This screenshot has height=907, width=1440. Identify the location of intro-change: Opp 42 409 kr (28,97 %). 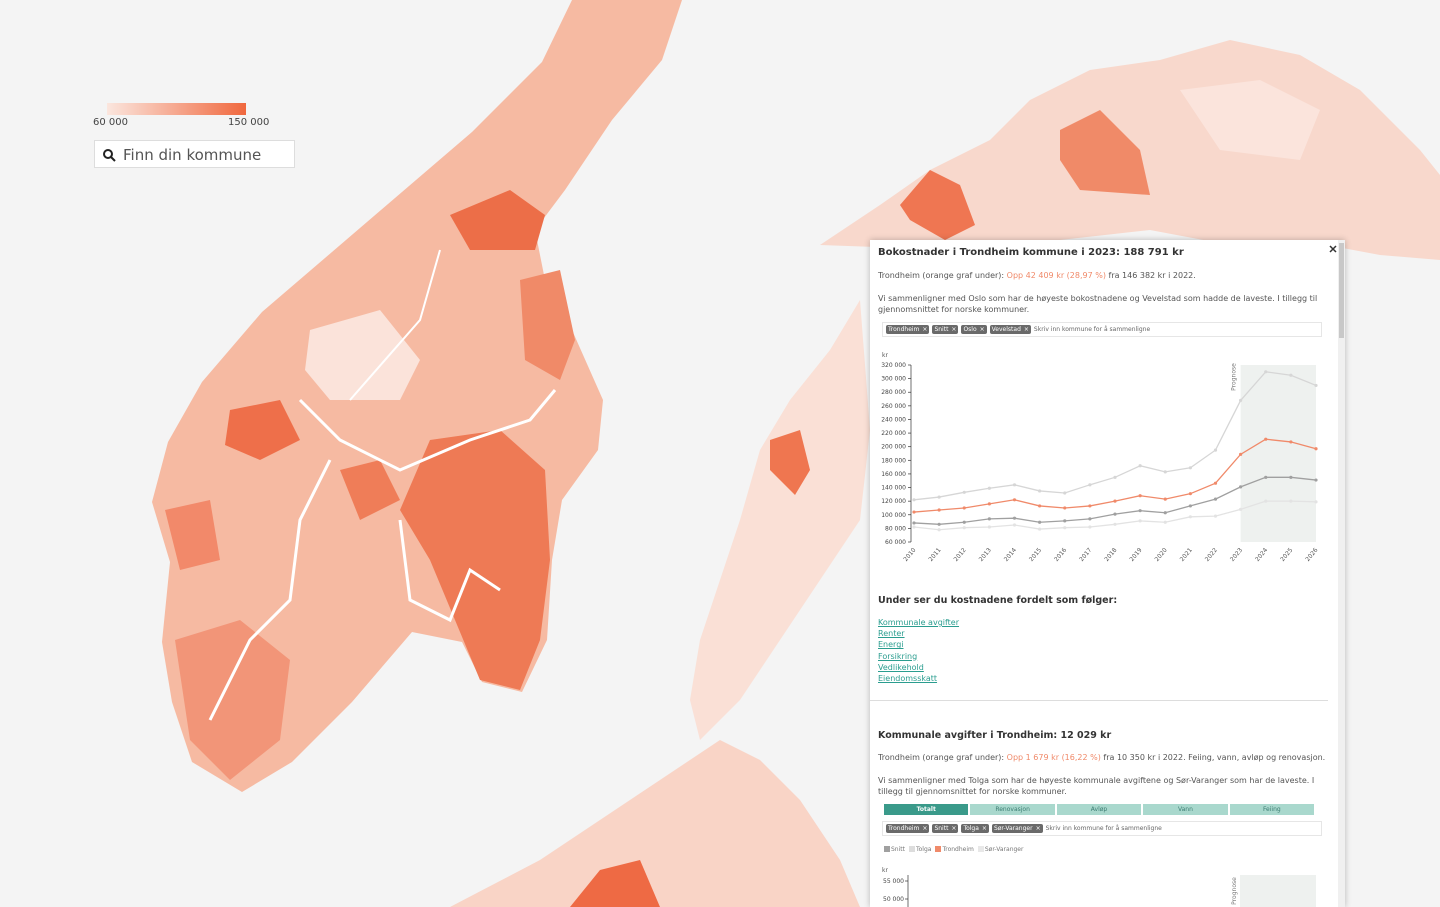
(1056, 275).